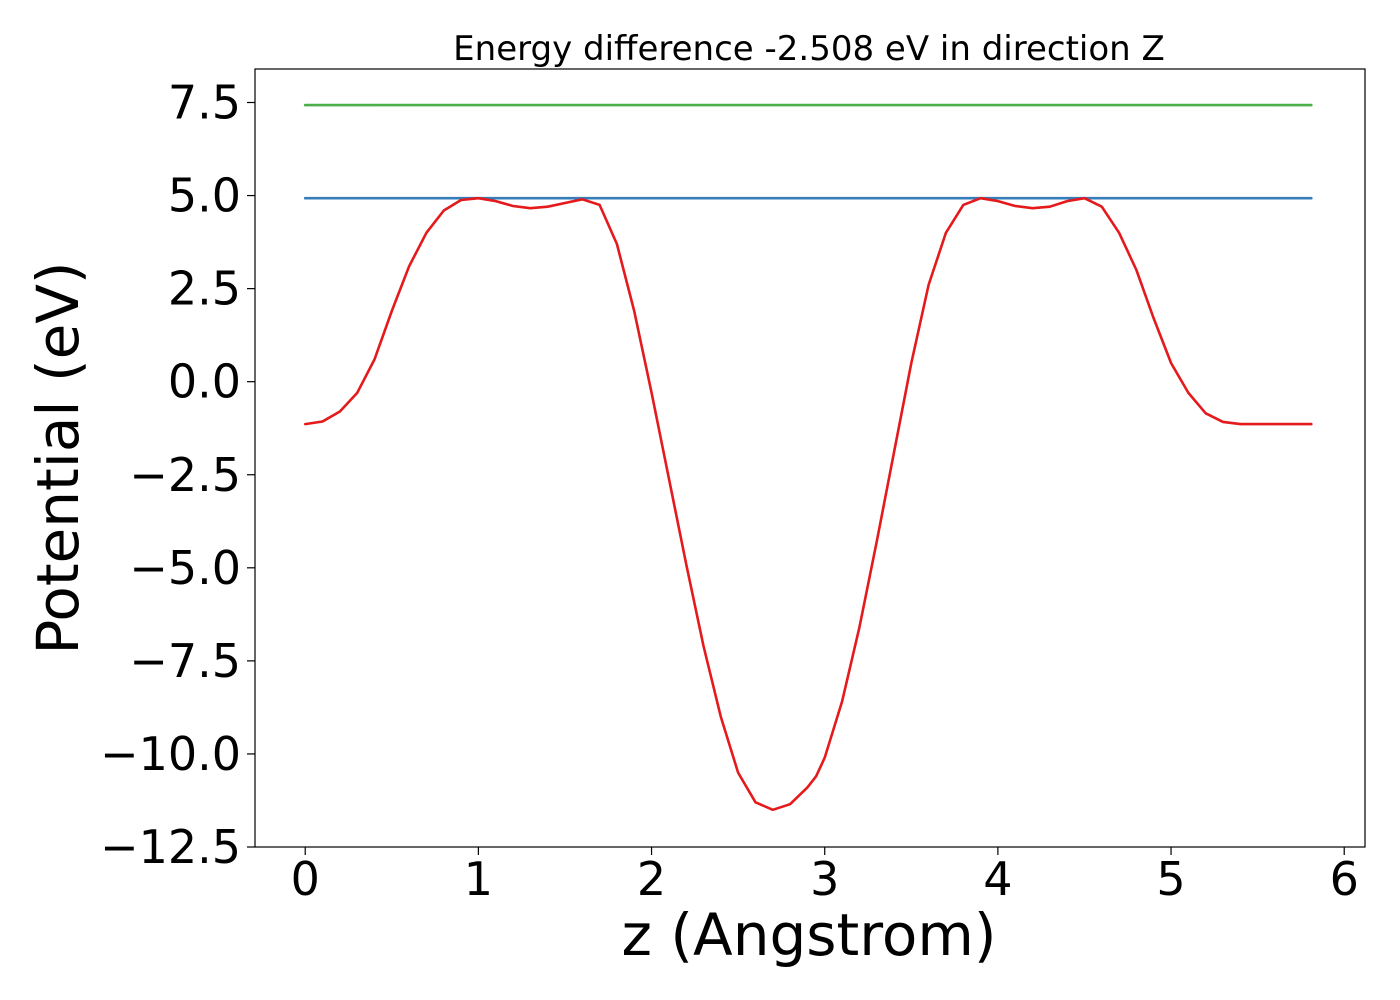  Describe the element at coordinates (185, 568) in the screenshot. I see `y-tick-label: −5.0` at that location.